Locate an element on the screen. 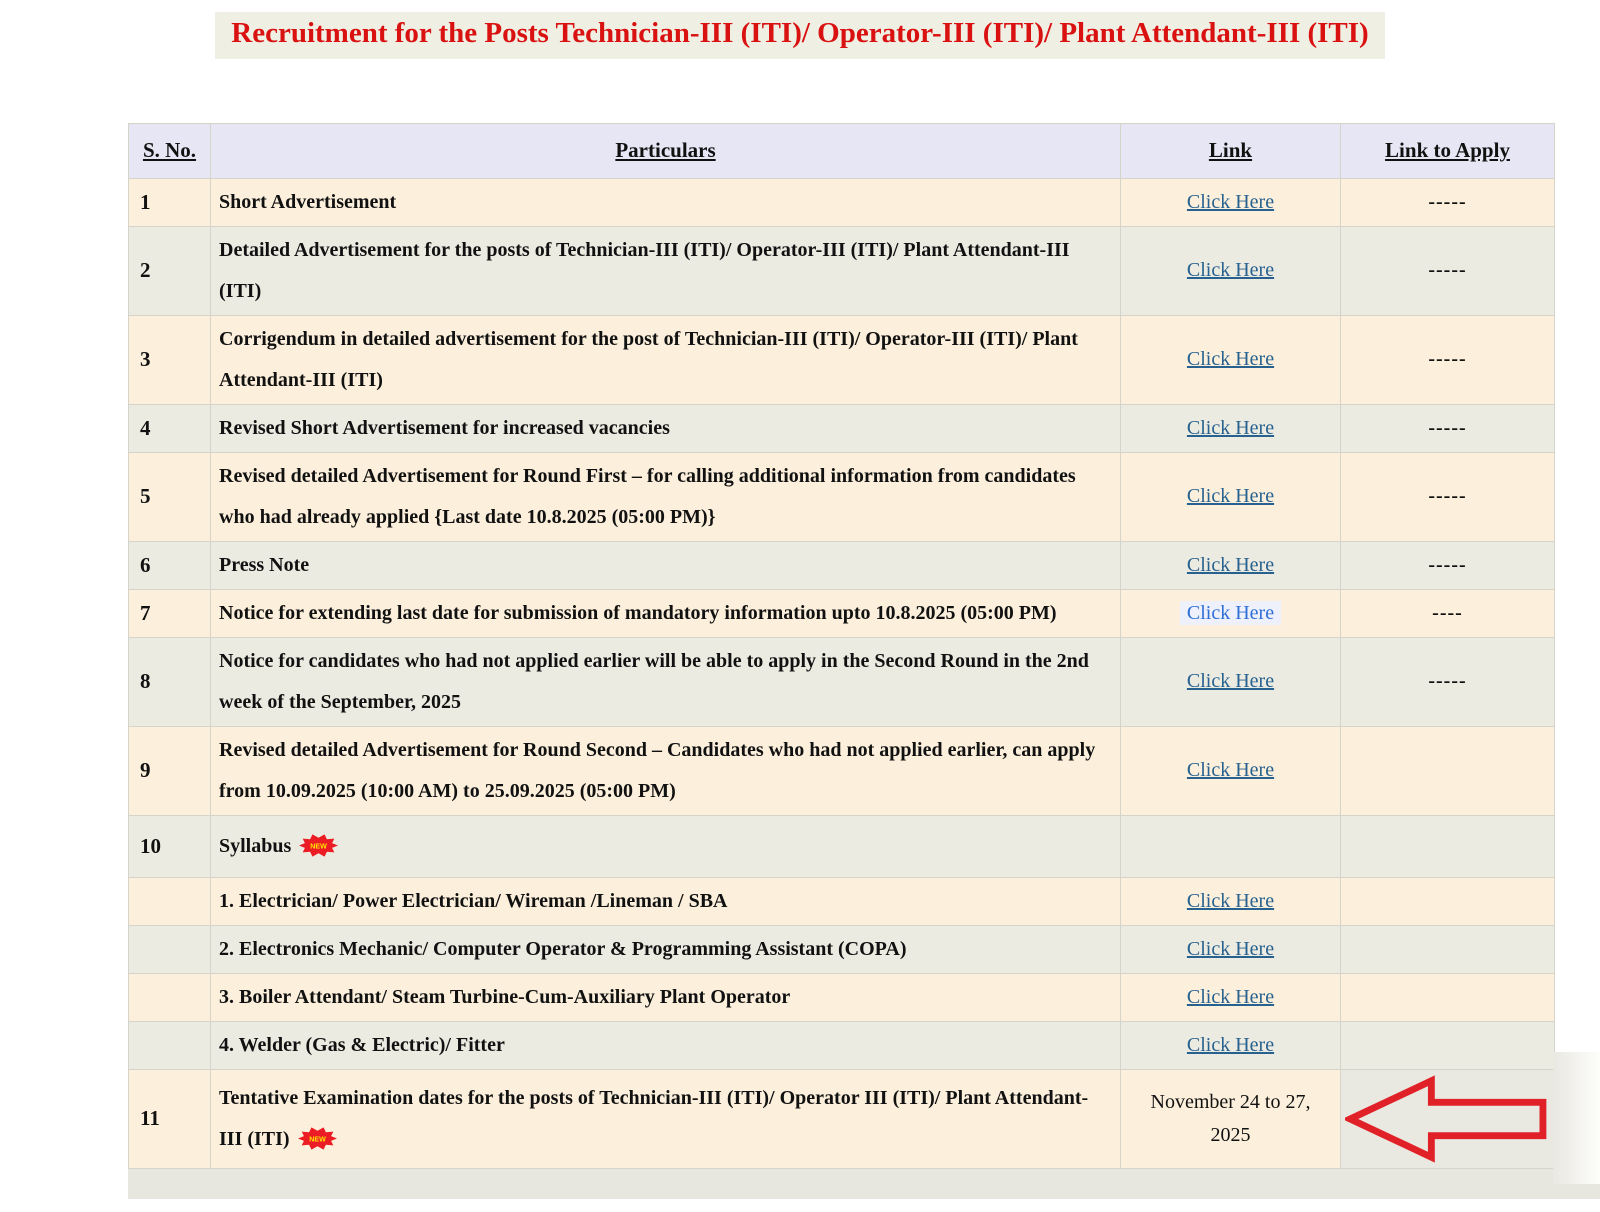 This screenshot has height=1212, width=1600. bottom-gray-strip is located at coordinates (864, 1183).